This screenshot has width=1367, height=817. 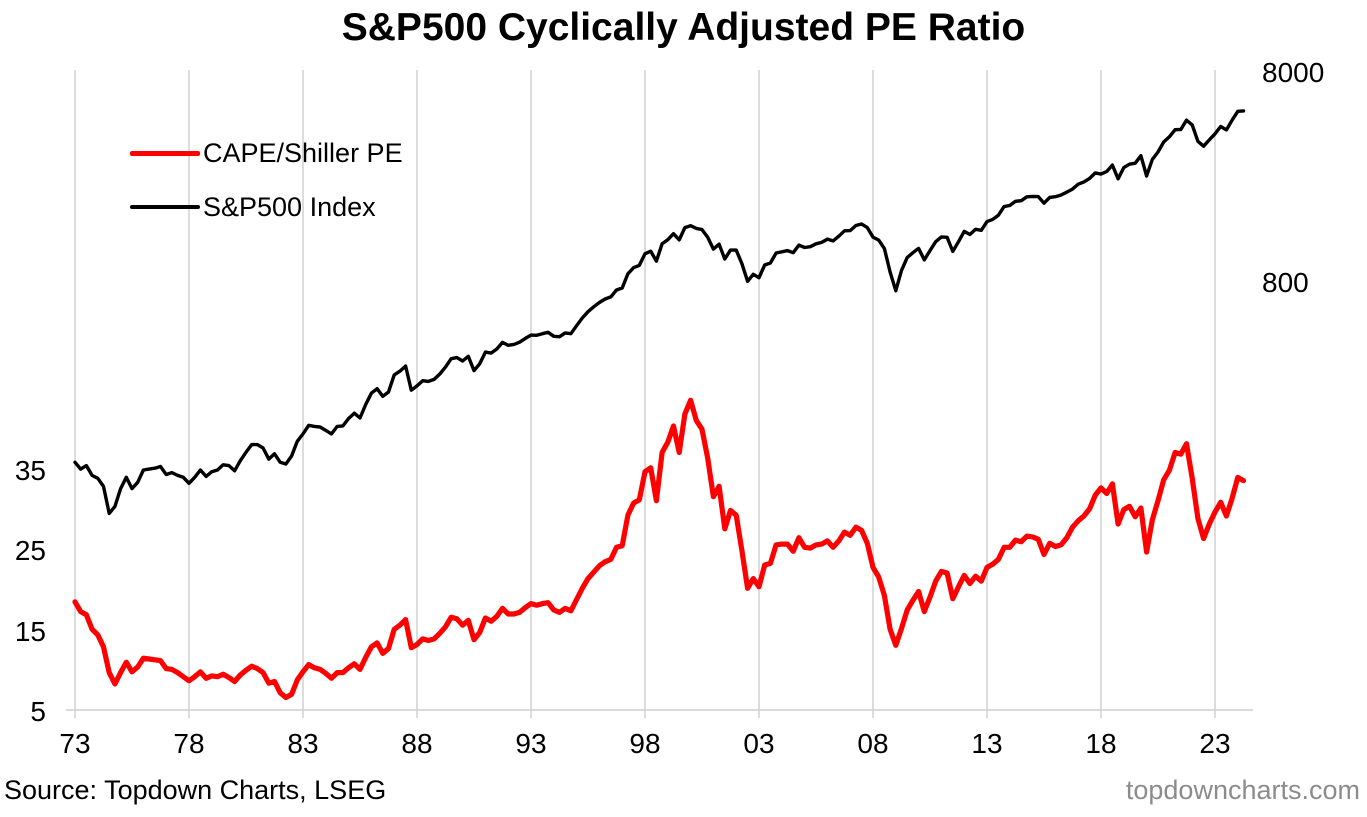 I want to click on x-axis-tick-label: 83, so click(x=303, y=743).